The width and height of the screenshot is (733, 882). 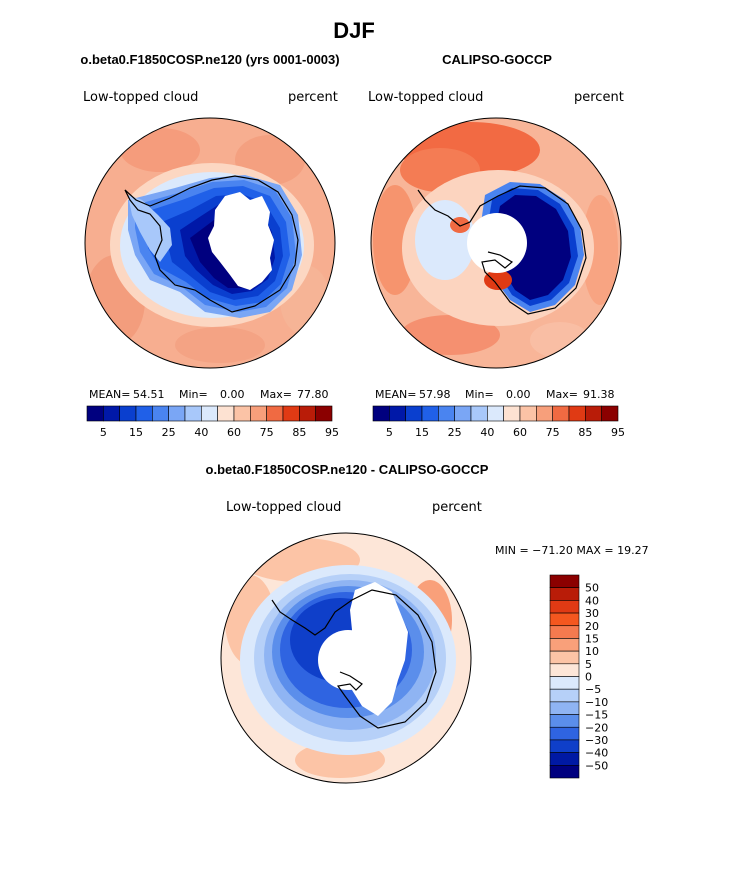 What do you see at coordinates (593, 689) in the screenshot?
I see `panel-diff-colorbar-tick-8: −5` at bounding box center [593, 689].